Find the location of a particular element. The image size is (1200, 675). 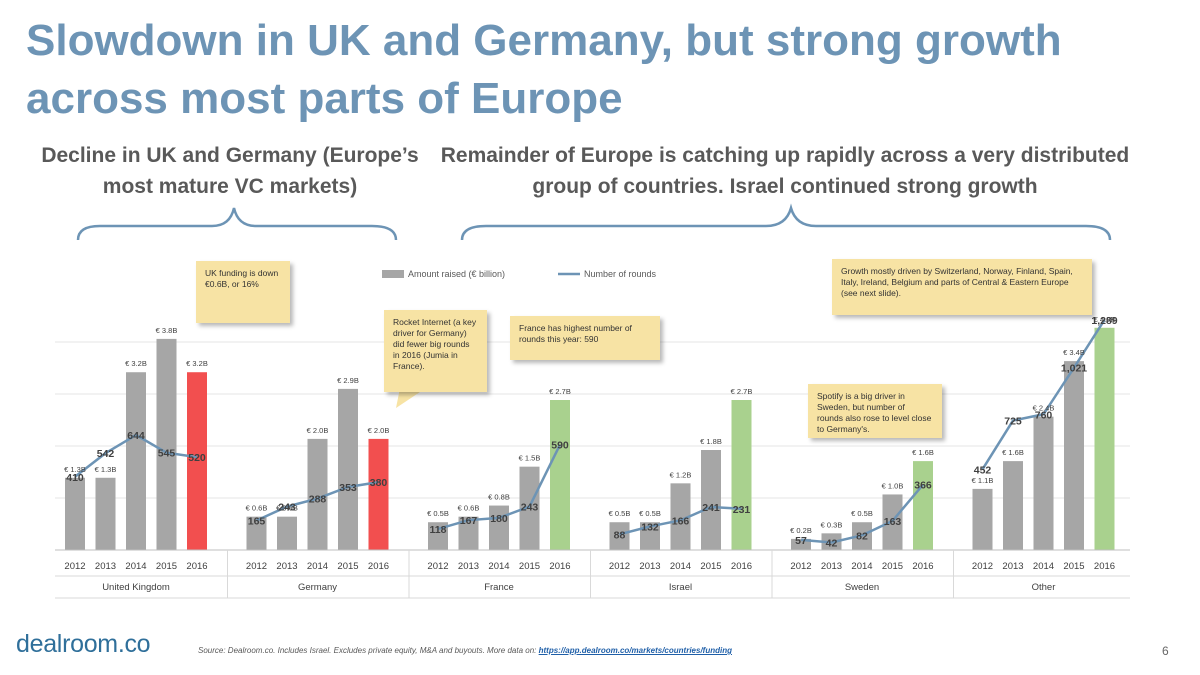

rounds-label: 243 is located at coordinates (287, 508).